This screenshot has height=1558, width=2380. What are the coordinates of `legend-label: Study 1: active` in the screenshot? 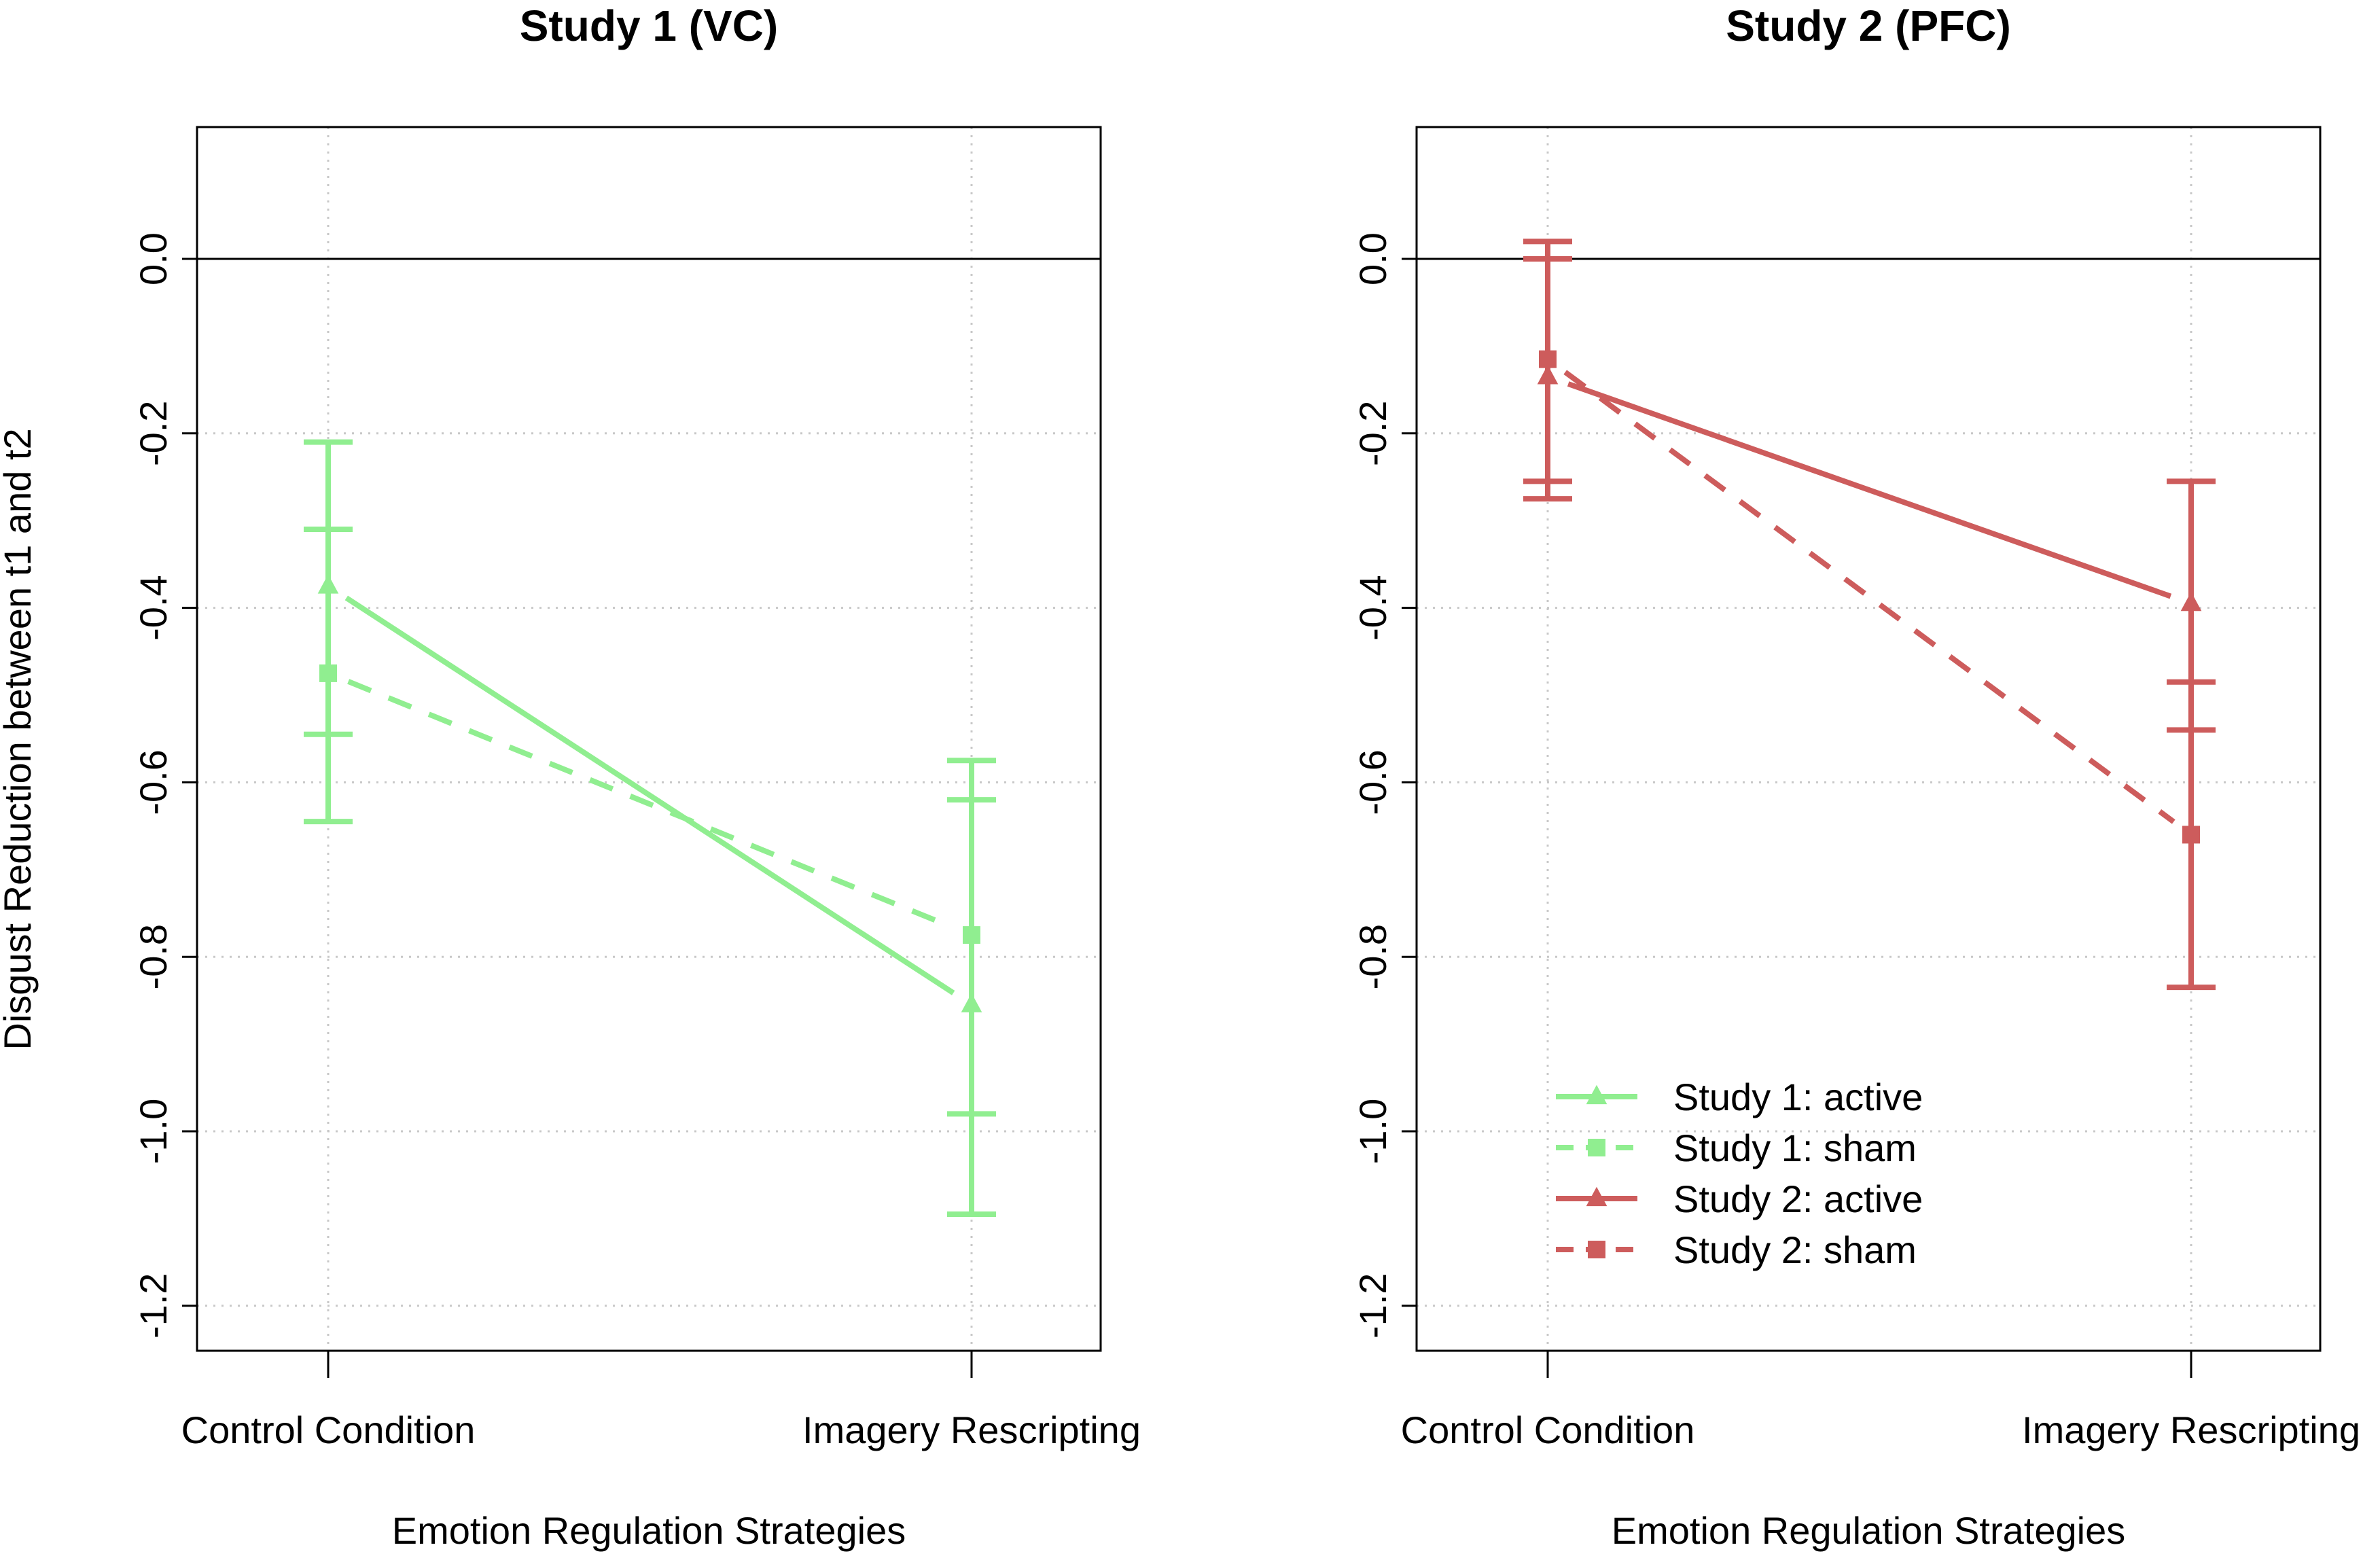 It's located at (1798, 1097).